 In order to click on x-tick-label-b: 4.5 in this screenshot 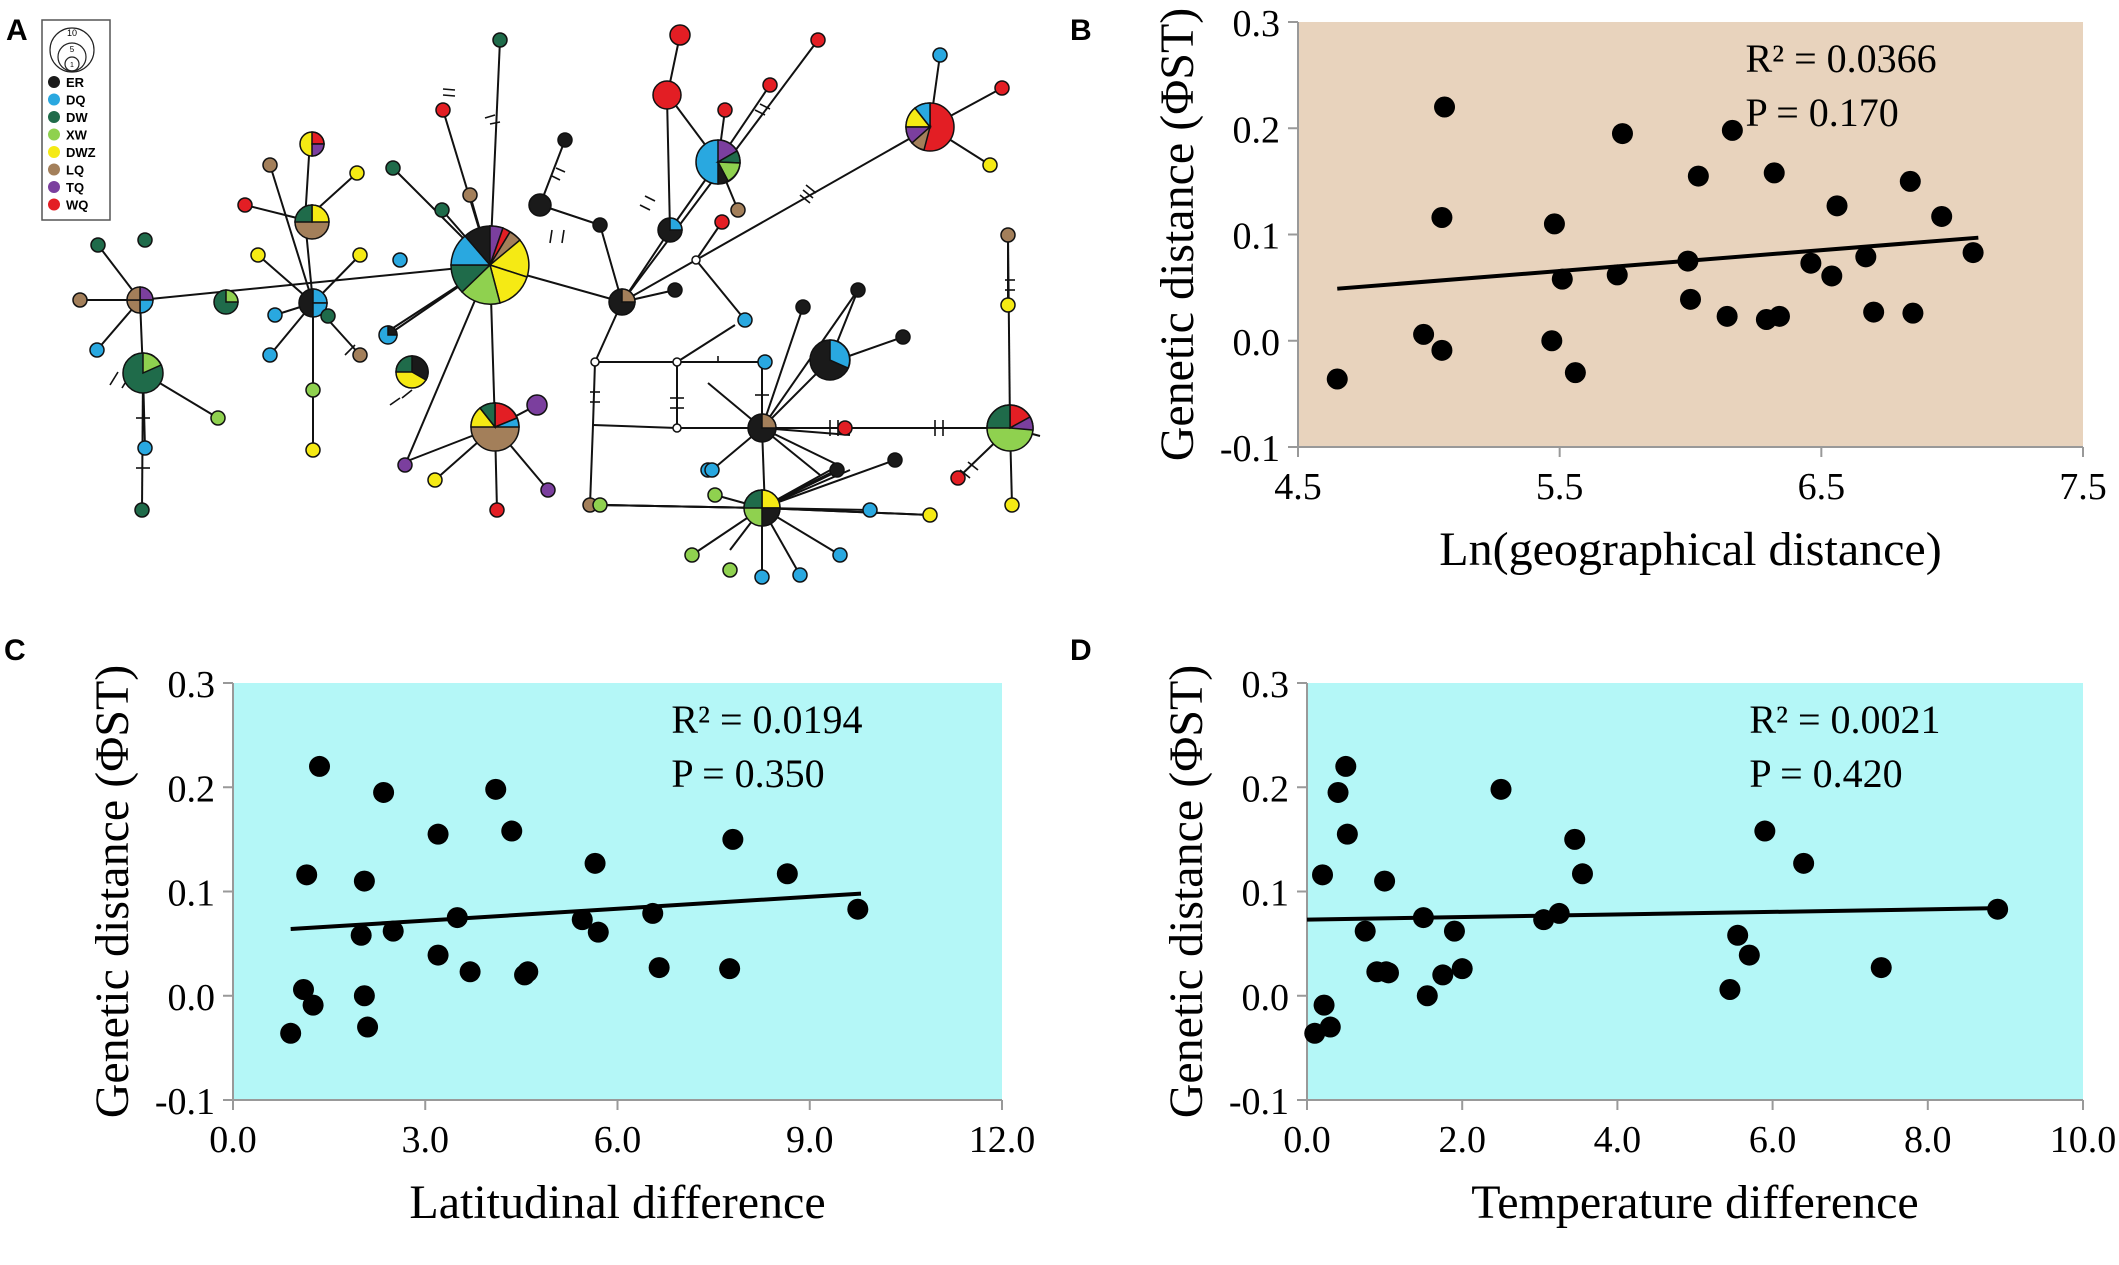, I will do `click(1298, 487)`.